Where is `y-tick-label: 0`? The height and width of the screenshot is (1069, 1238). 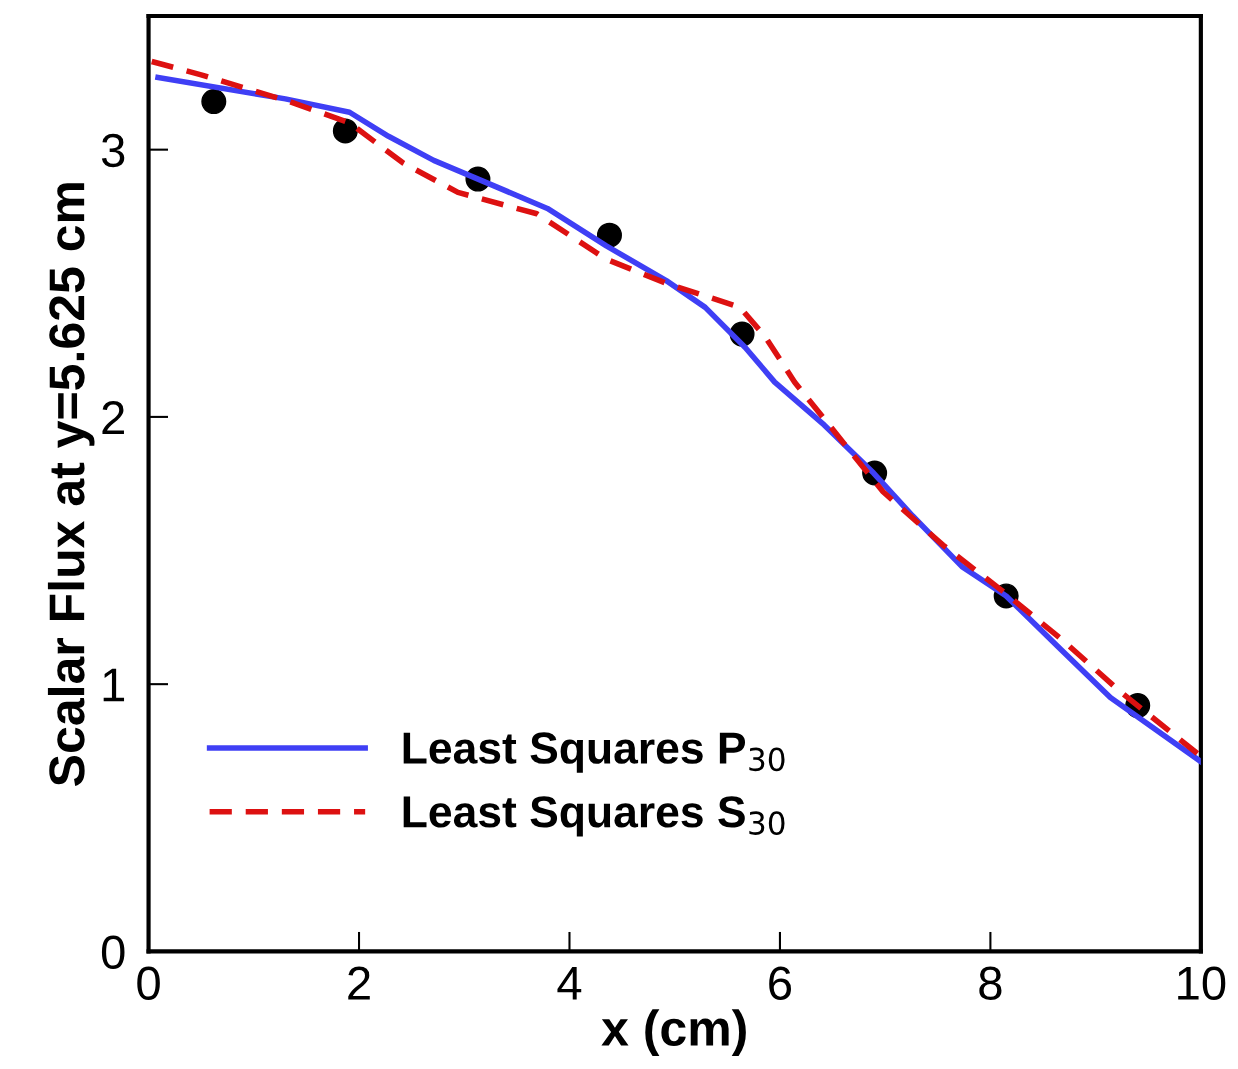
y-tick-label: 0 is located at coordinates (113, 952).